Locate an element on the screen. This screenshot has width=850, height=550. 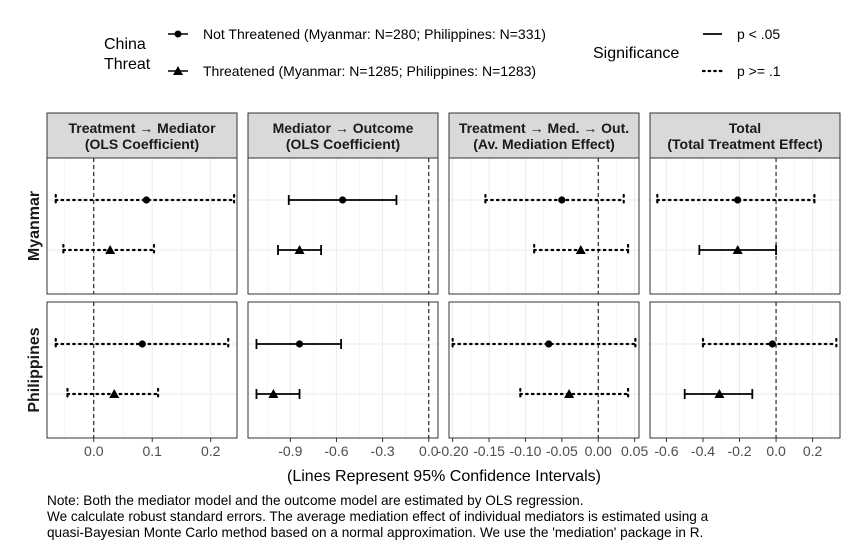
facet-title-line: (Av. Mediation Effect) is located at coordinates (544, 144).